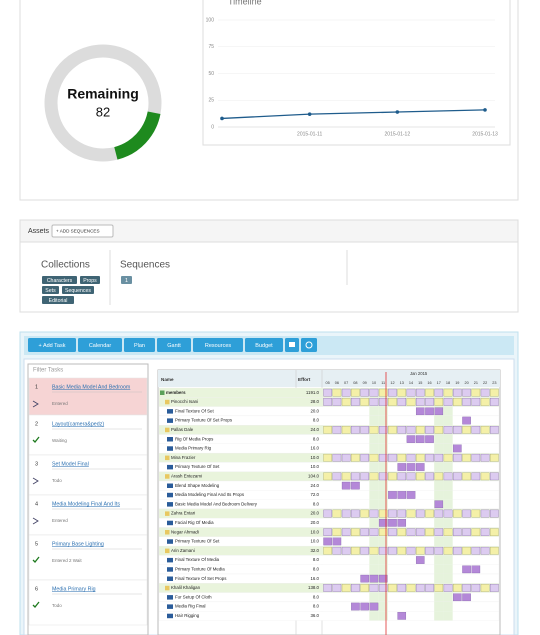  Describe the element at coordinates (494, 383) in the screenshot. I see `day-label: 23` at that location.